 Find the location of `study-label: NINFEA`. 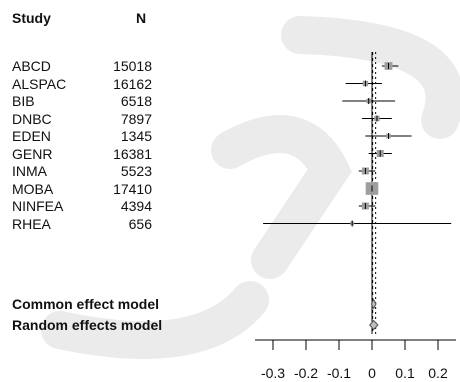

study-label: NINFEA is located at coordinates (38, 206).